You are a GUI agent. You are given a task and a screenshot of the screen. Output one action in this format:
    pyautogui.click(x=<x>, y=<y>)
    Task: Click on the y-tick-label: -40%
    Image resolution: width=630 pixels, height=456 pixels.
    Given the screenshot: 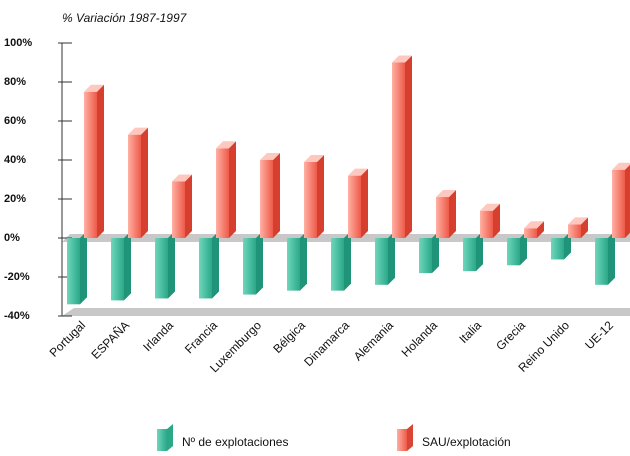 What is the action you would take?
    pyautogui.click(x=17, y=316)
    